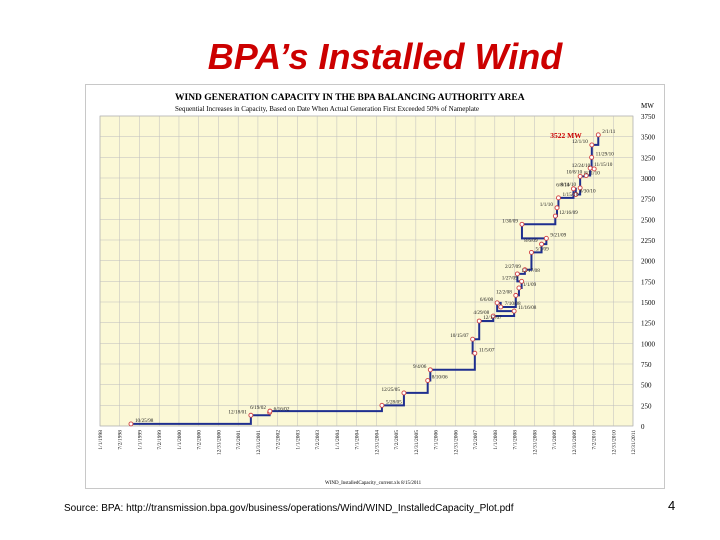 This screenshot has height=540, width=720. What do you see at coordinates (530, 271) in the screenshot?
I see `data-point-label: 12/17/08` at bounding box center [530, 271].